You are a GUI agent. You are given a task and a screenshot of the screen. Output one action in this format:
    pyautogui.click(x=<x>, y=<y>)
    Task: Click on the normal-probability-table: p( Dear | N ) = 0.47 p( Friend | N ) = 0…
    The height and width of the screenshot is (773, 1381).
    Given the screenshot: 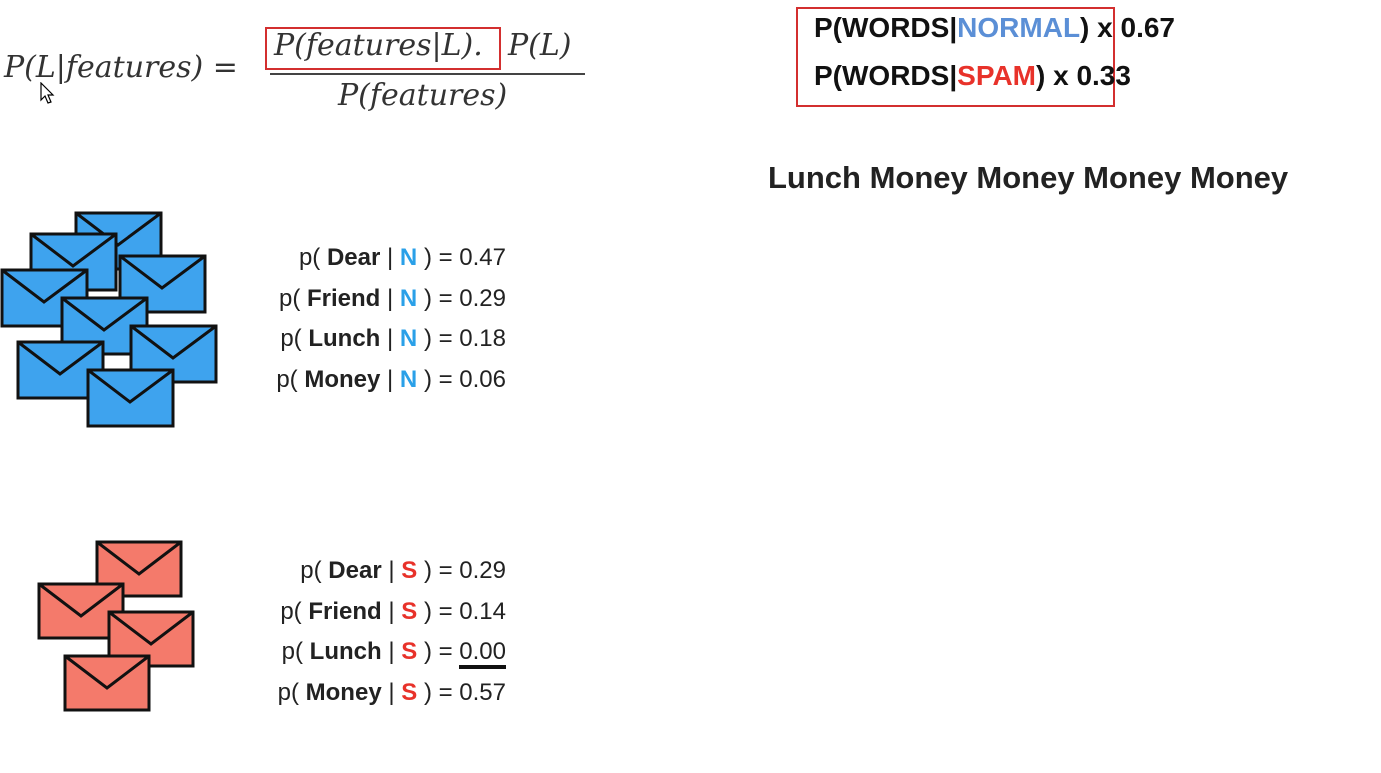 What is the action you would take?
    pyautogui.click(x=353, y=323)
    